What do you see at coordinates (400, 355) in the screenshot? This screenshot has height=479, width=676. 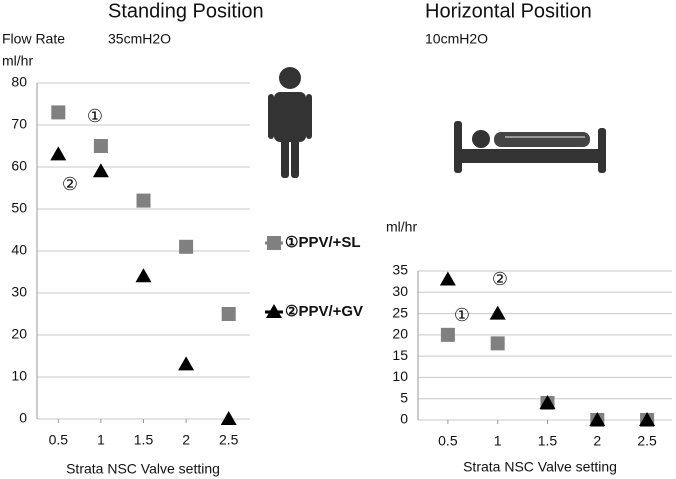 I see `y-tick-label: 15` at bounding box center [400, 355].